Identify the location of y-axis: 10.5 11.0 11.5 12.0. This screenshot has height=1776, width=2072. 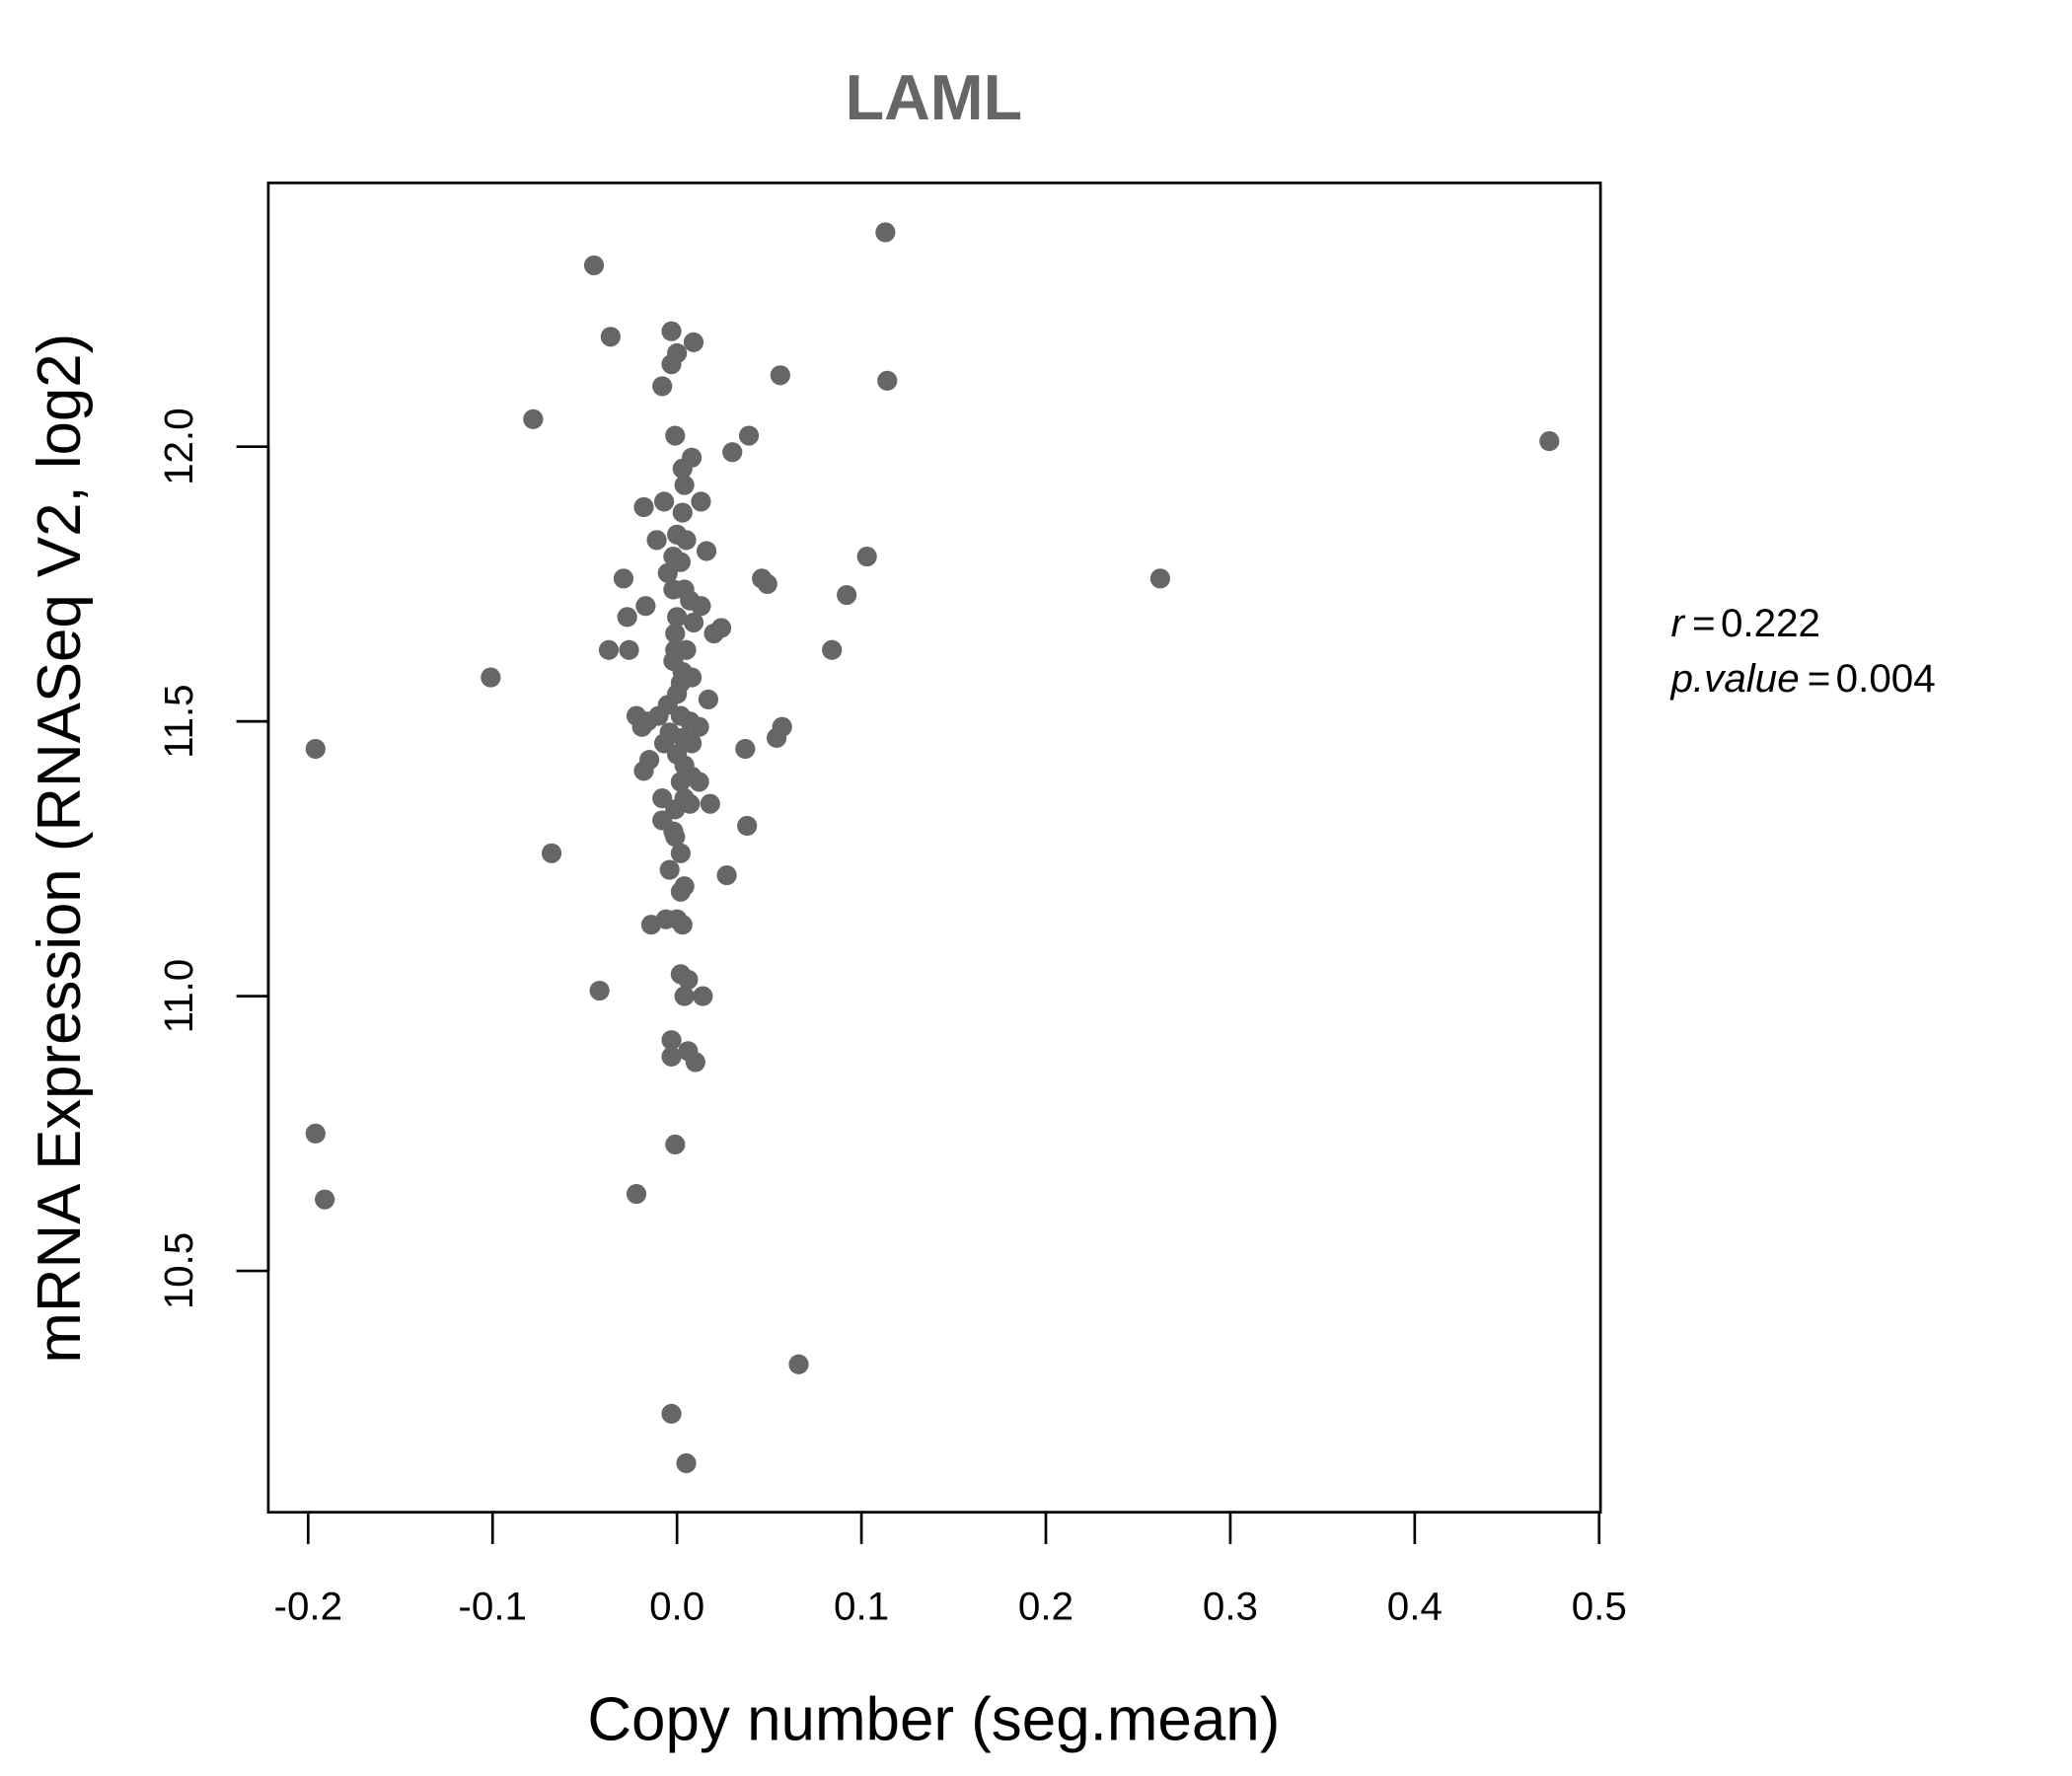
(213, 858).